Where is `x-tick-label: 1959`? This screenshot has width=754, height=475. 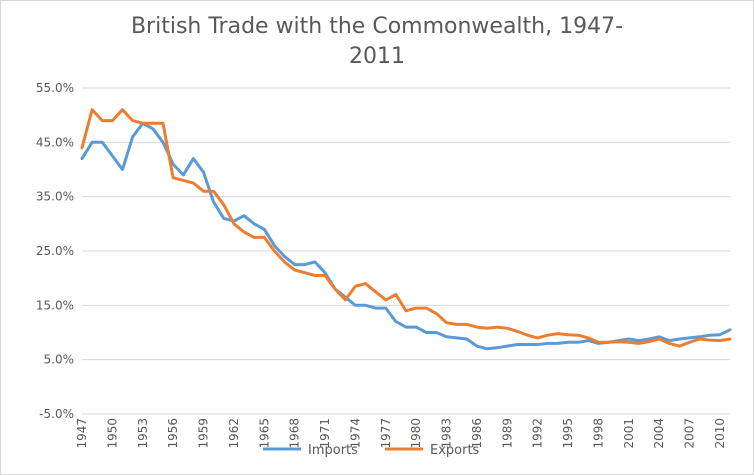 x-tick-label: 1959 is located at coordinates (204, 433).